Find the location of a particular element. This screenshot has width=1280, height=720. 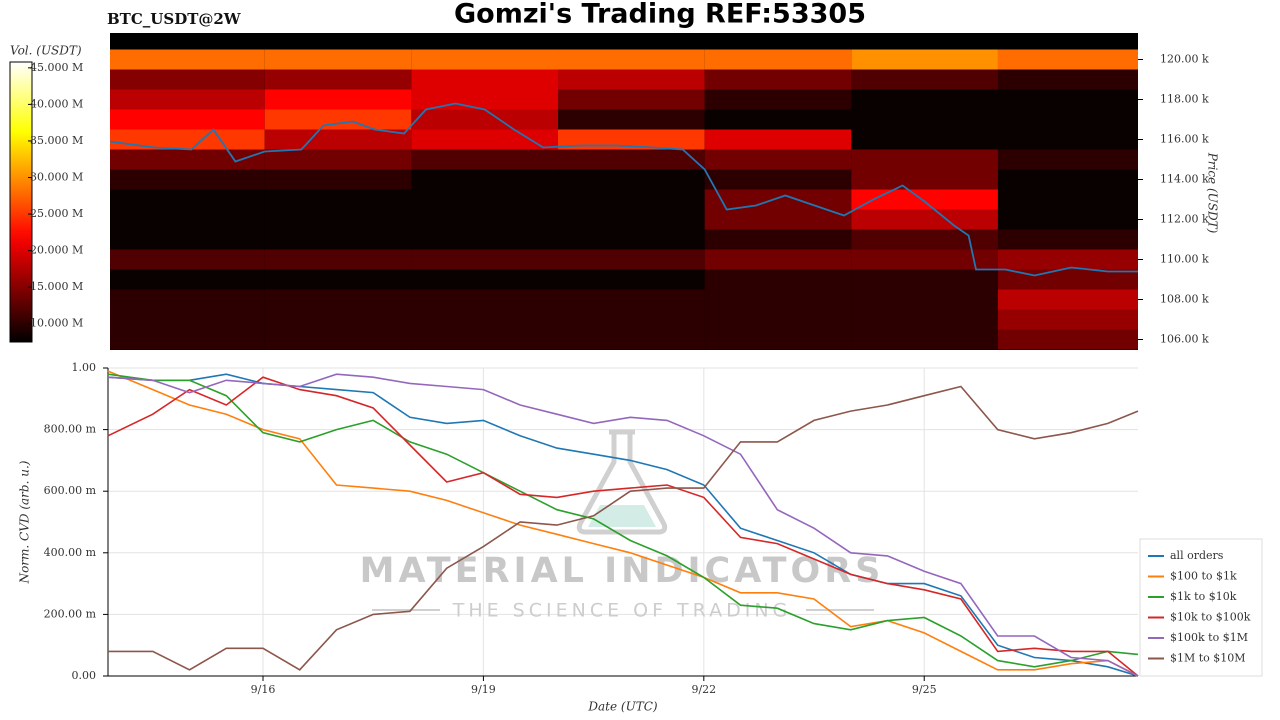

y-tick-label: 0.00 is located at coordinates (84, 675).